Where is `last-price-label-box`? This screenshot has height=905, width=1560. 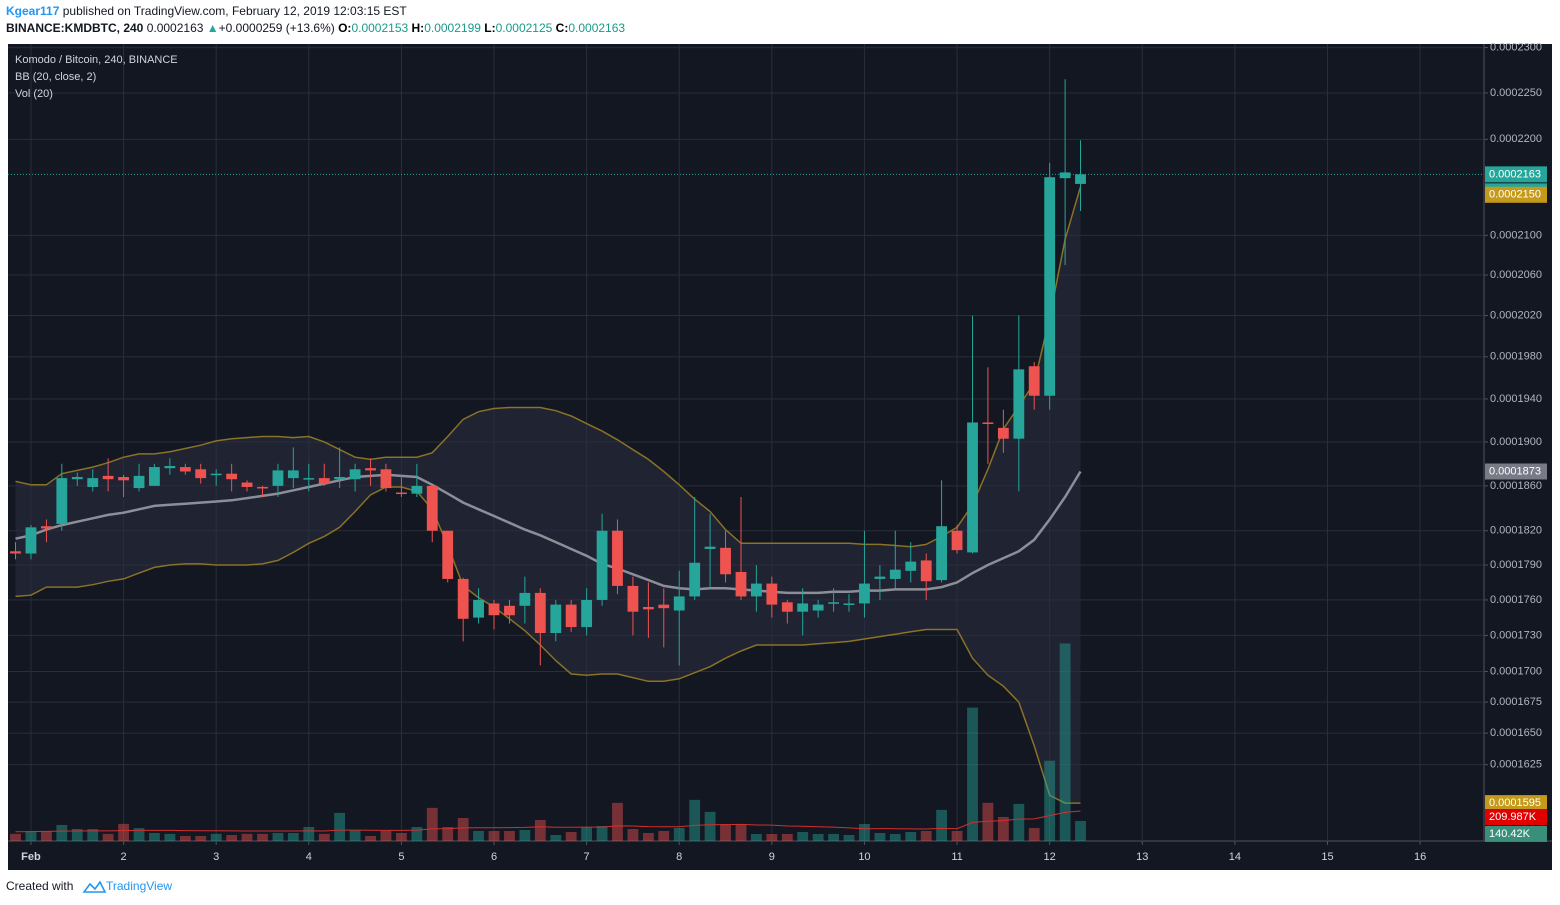 last-price-label-box is located at coordinates (1516, 174).